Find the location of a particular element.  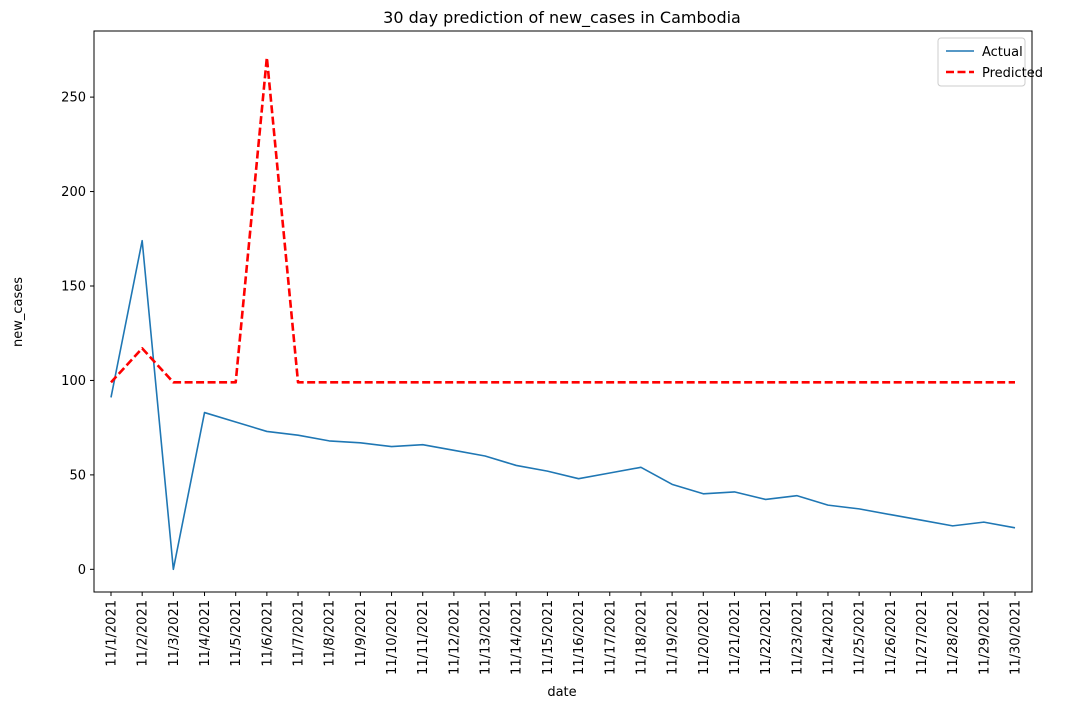

x-tick-label: 11/1/2021 is located at coordinates (112, 633).